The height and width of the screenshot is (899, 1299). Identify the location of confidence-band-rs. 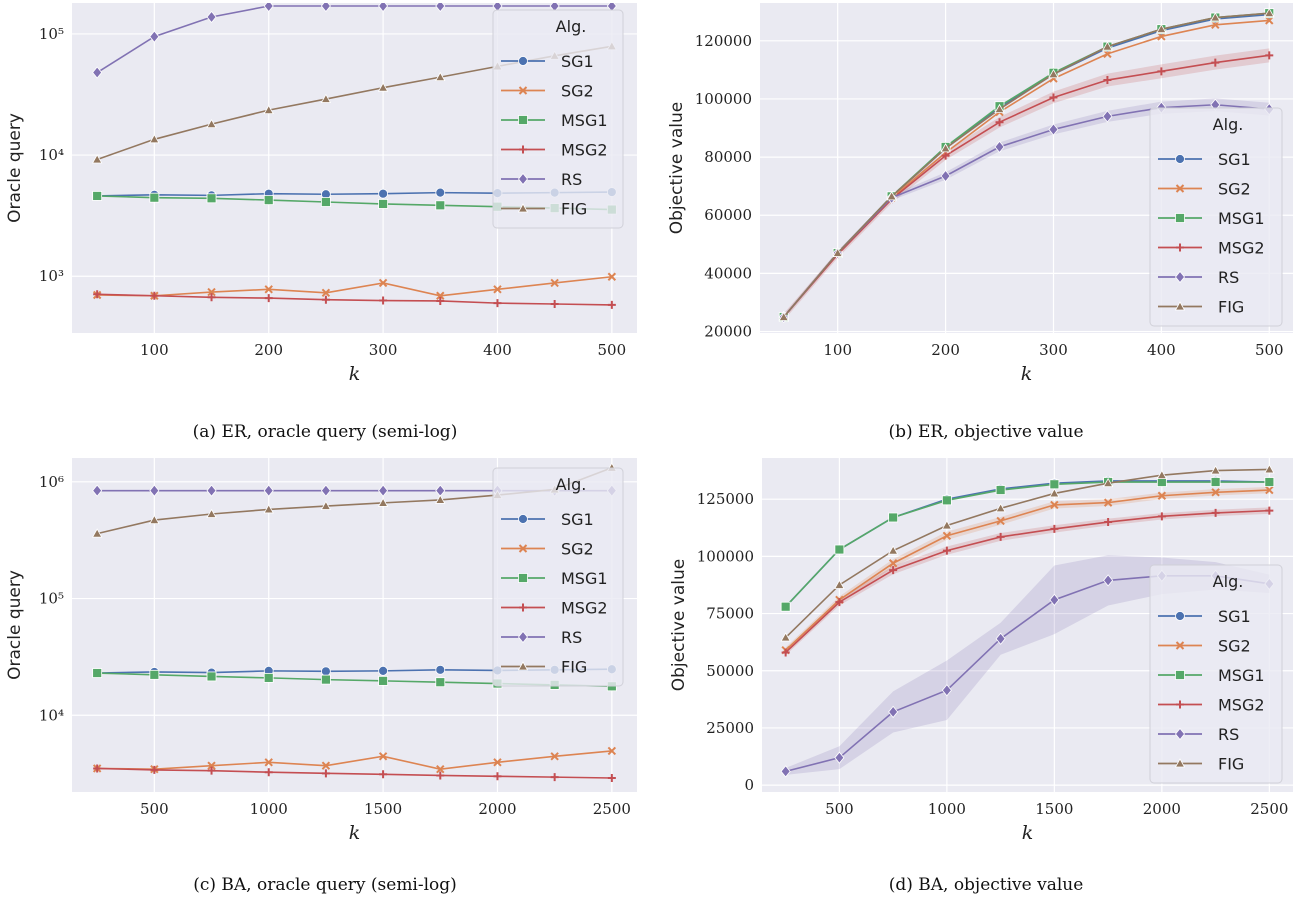
(1027, 665).